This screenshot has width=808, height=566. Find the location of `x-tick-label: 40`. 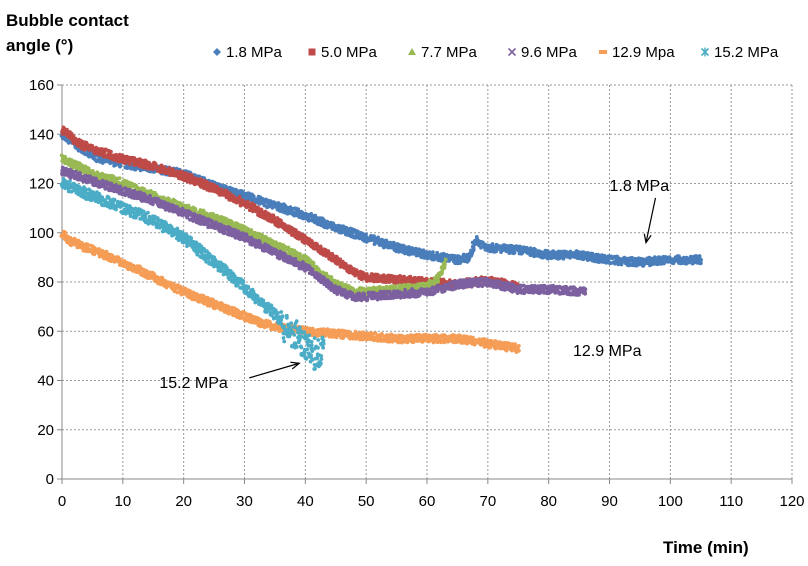

x-tick-label: 40 is located at coordinates (305, 501).